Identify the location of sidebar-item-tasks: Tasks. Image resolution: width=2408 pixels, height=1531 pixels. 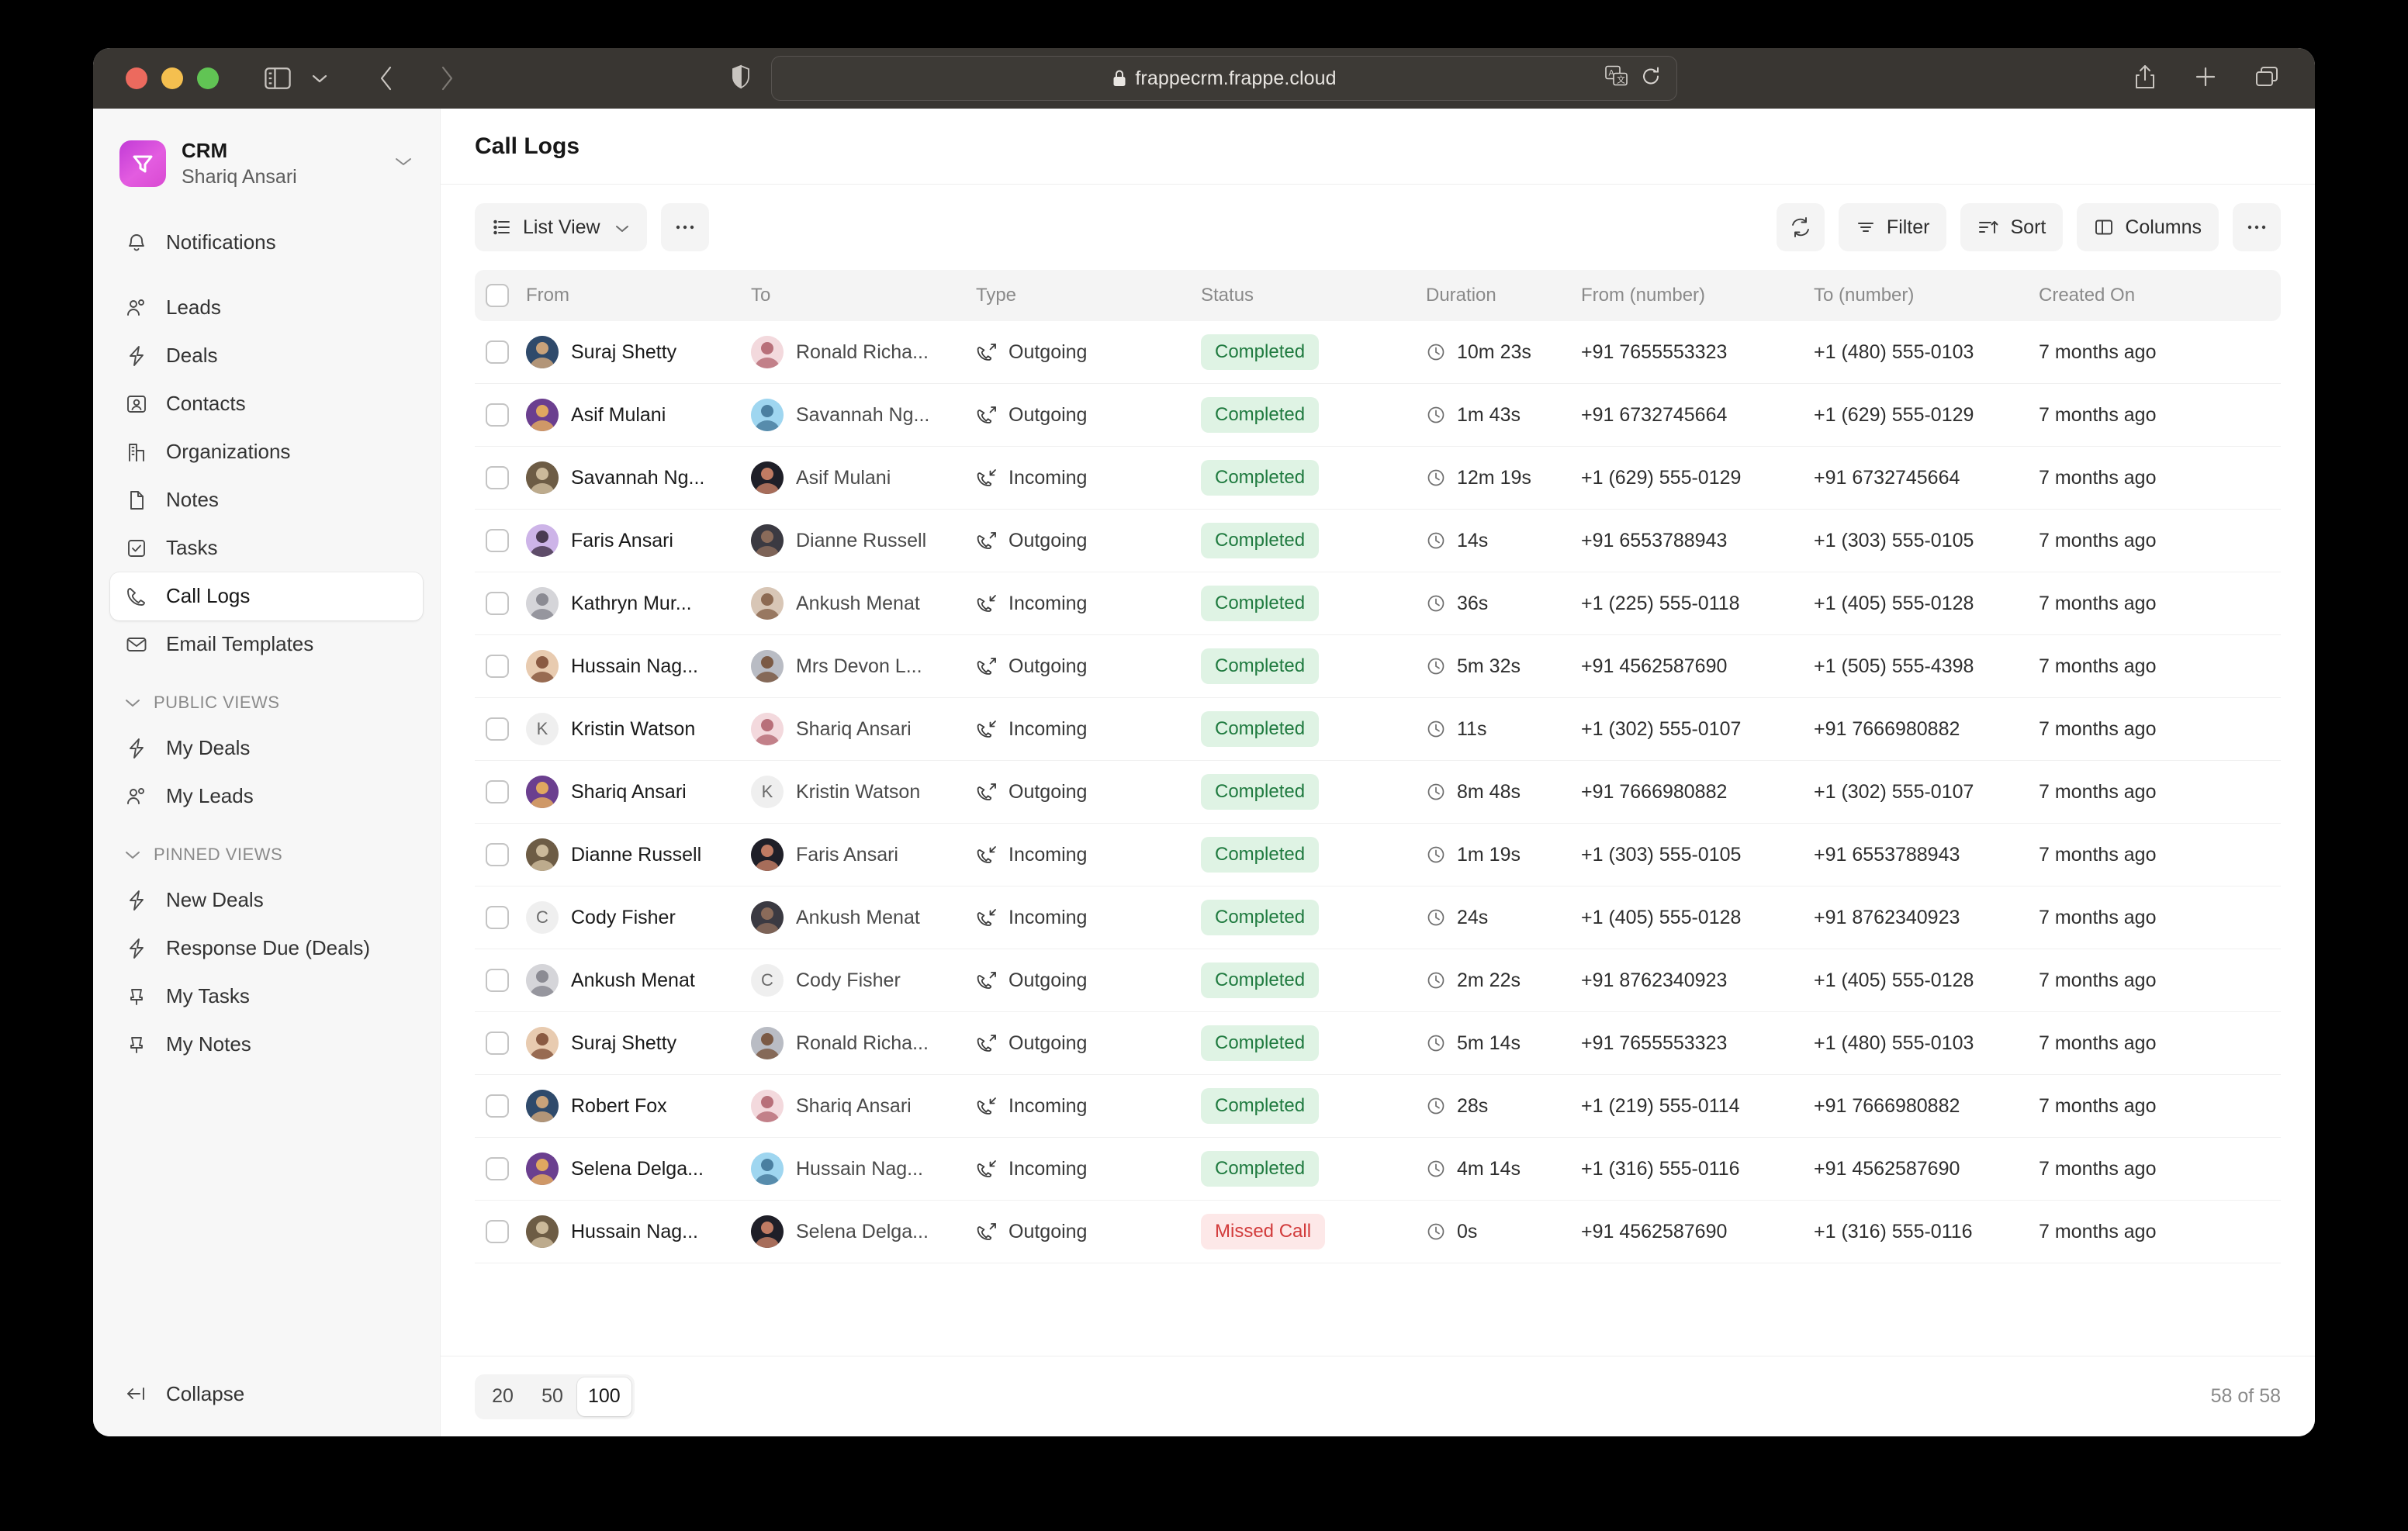
(266, 548).